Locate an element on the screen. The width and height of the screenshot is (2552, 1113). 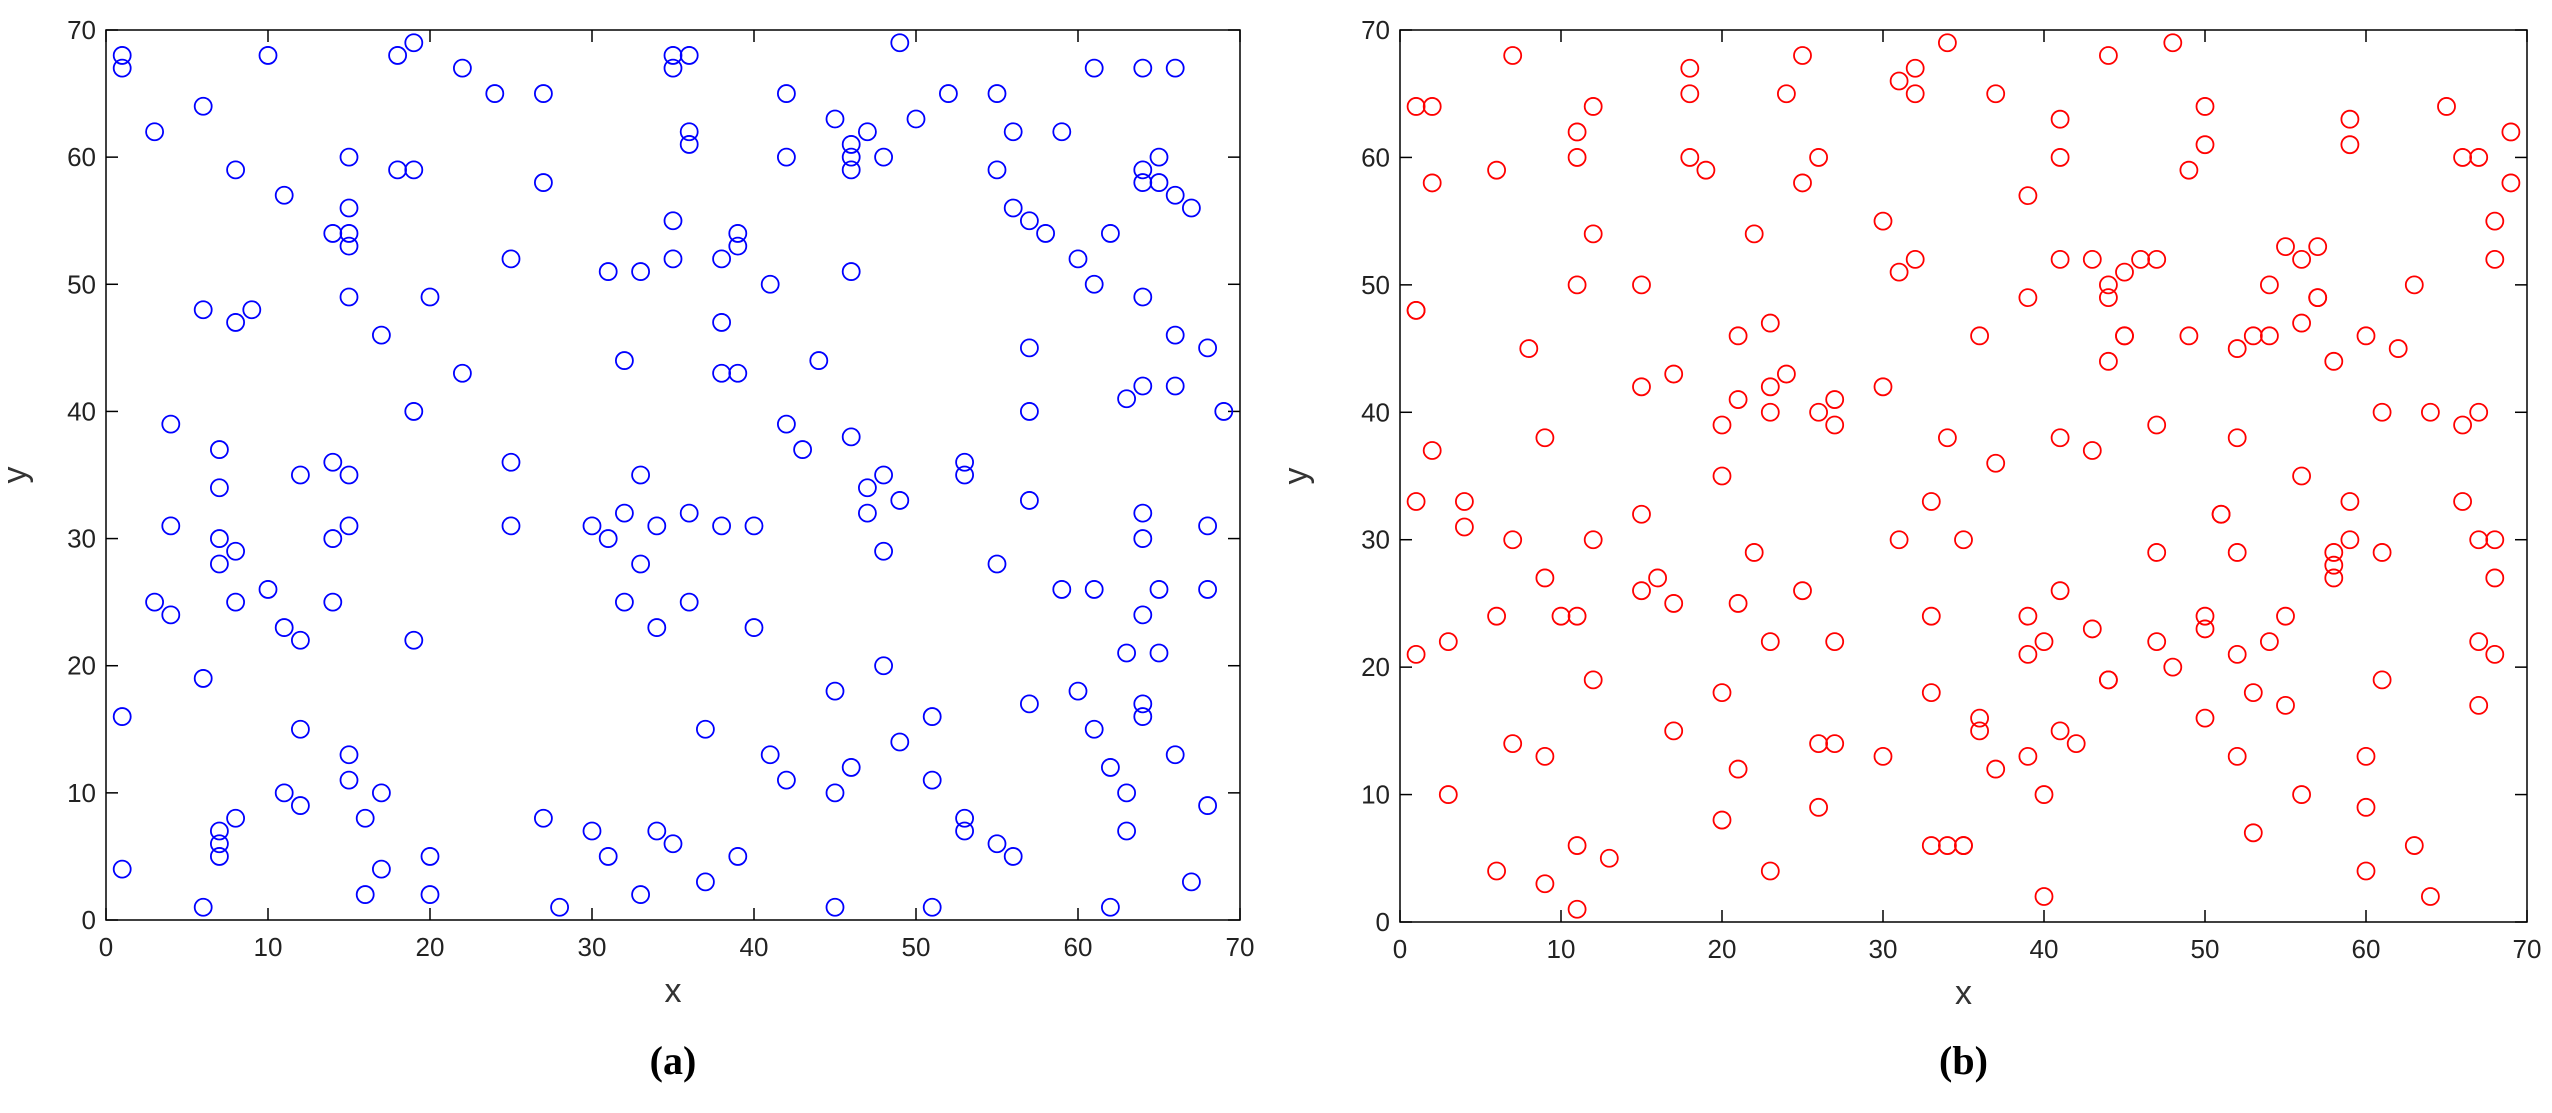
y-axis-label: y is located at coordinates (17, 475).